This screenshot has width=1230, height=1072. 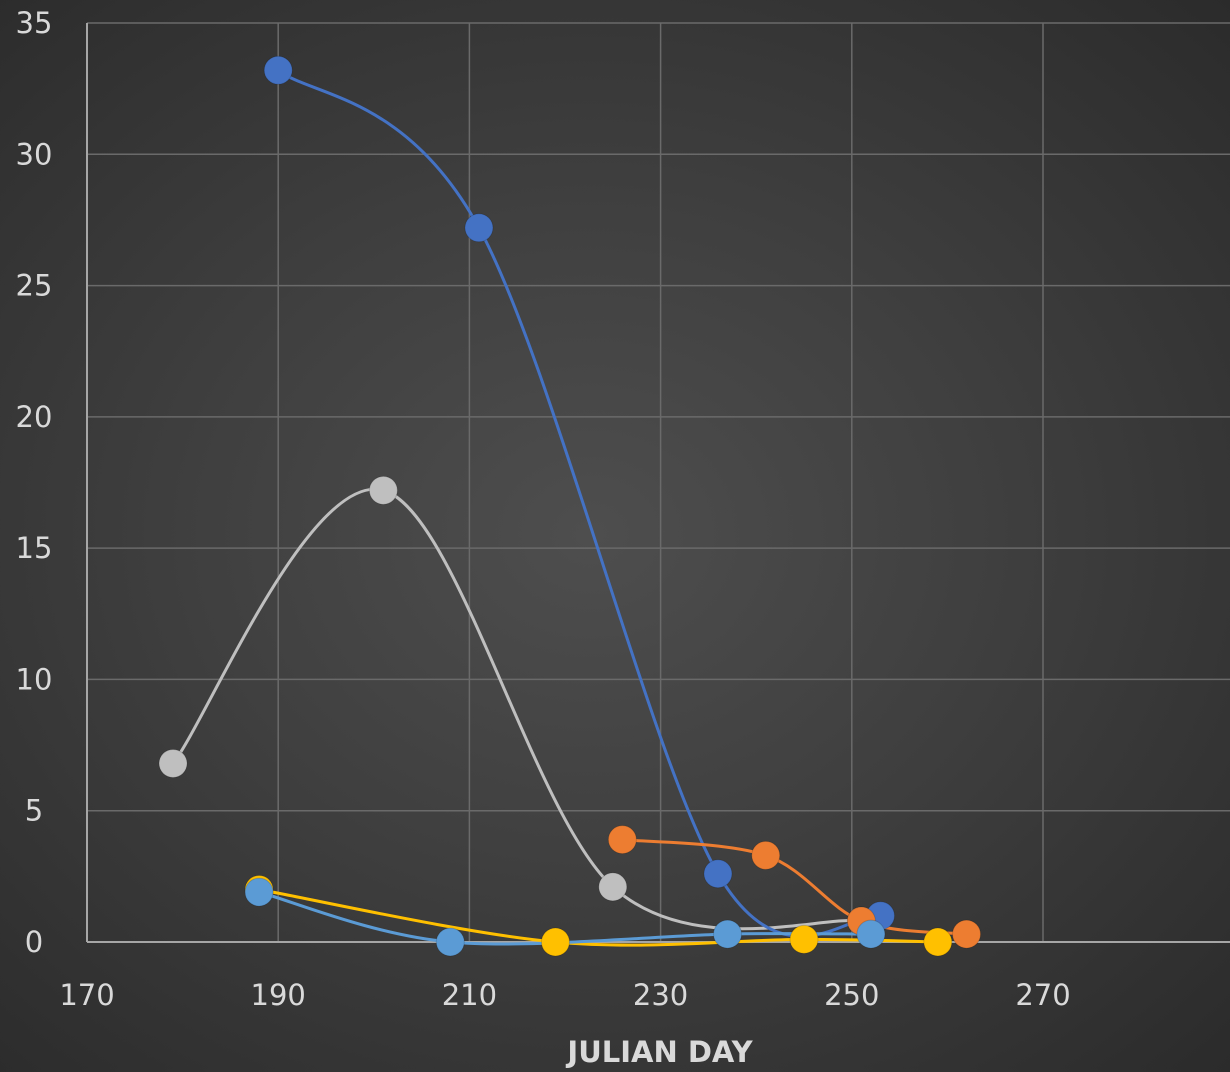 I want to click on x-axis-title: JULIAN DAY, so click(x=659, y=1051).